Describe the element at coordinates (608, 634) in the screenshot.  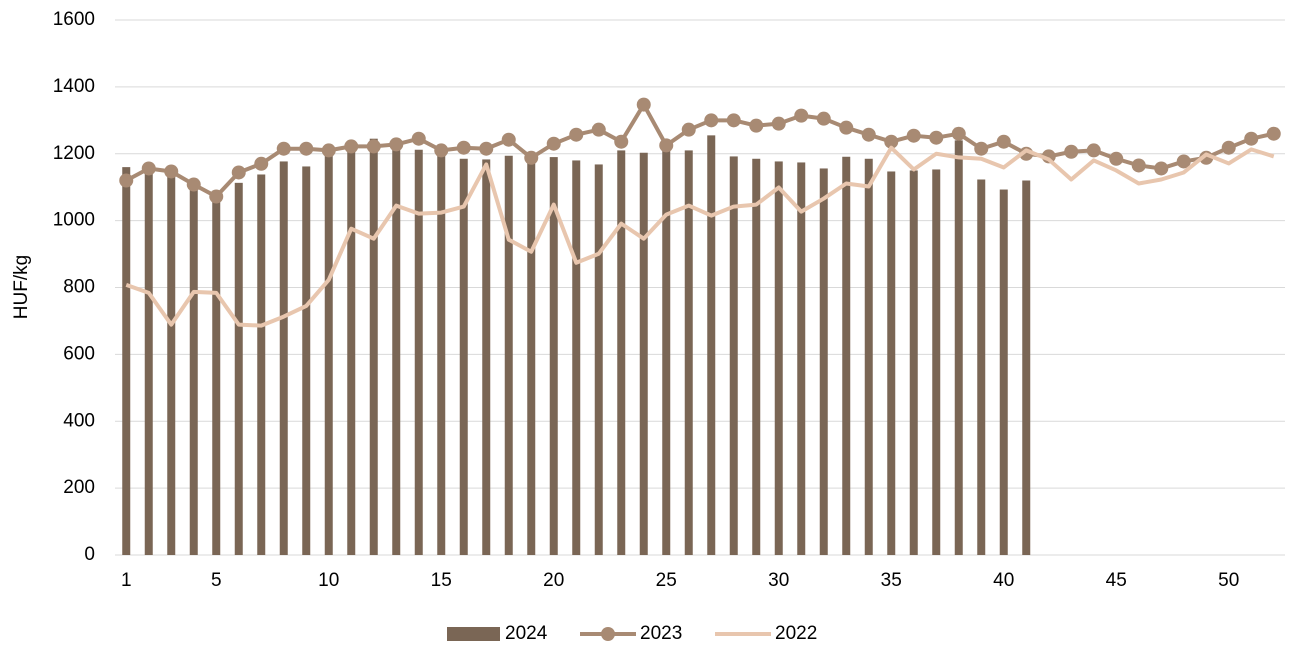
I see `legend-marker` at that location.